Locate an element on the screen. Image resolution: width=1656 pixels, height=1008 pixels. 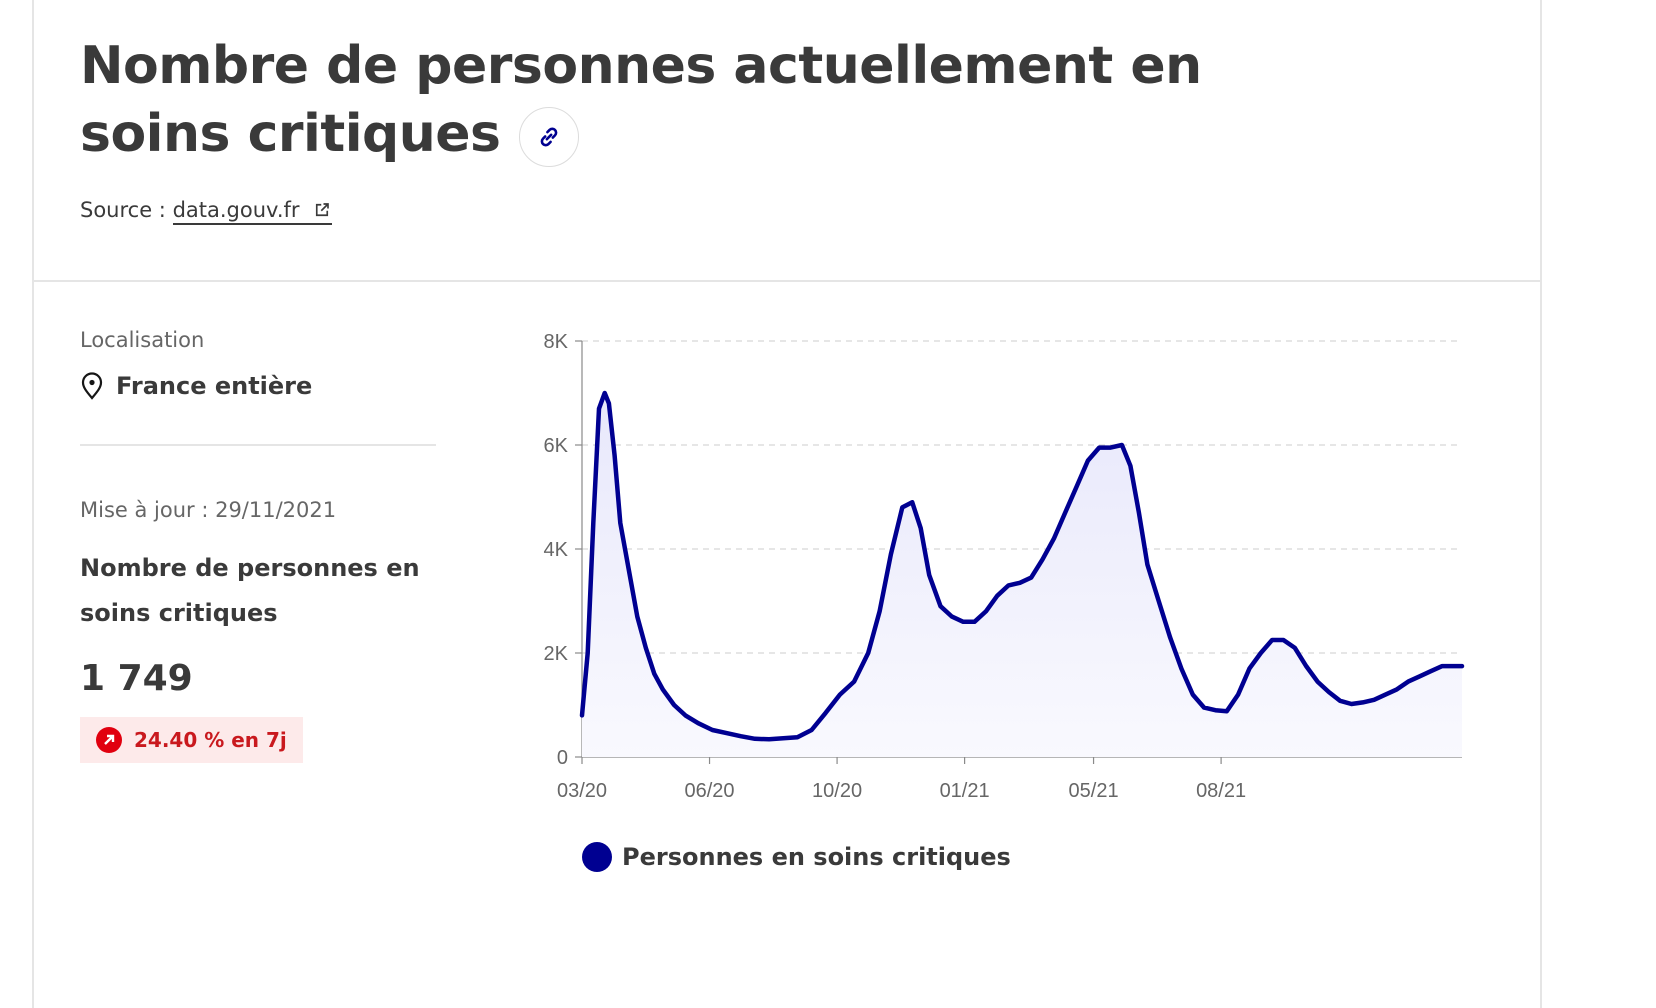
y-tick-label: 8K is located at coordinates (556, 342).